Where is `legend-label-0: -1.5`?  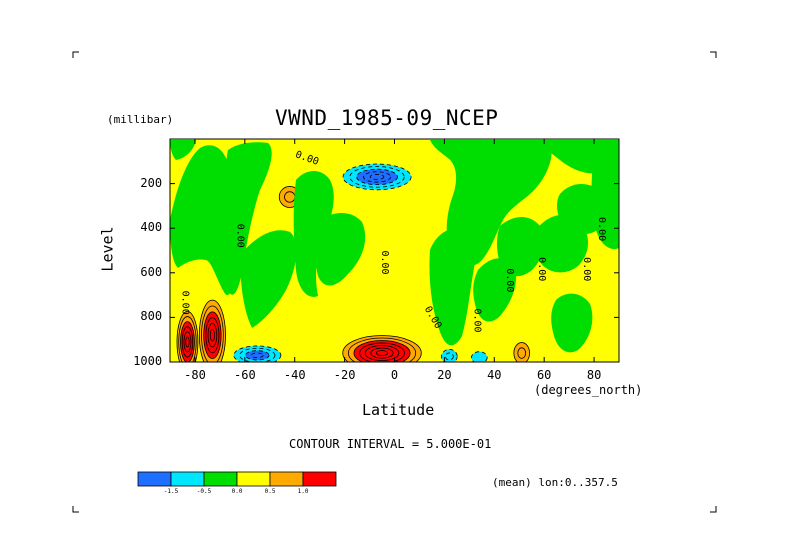
legend-label-0: -1.5 is located at coordinates (171, 491).